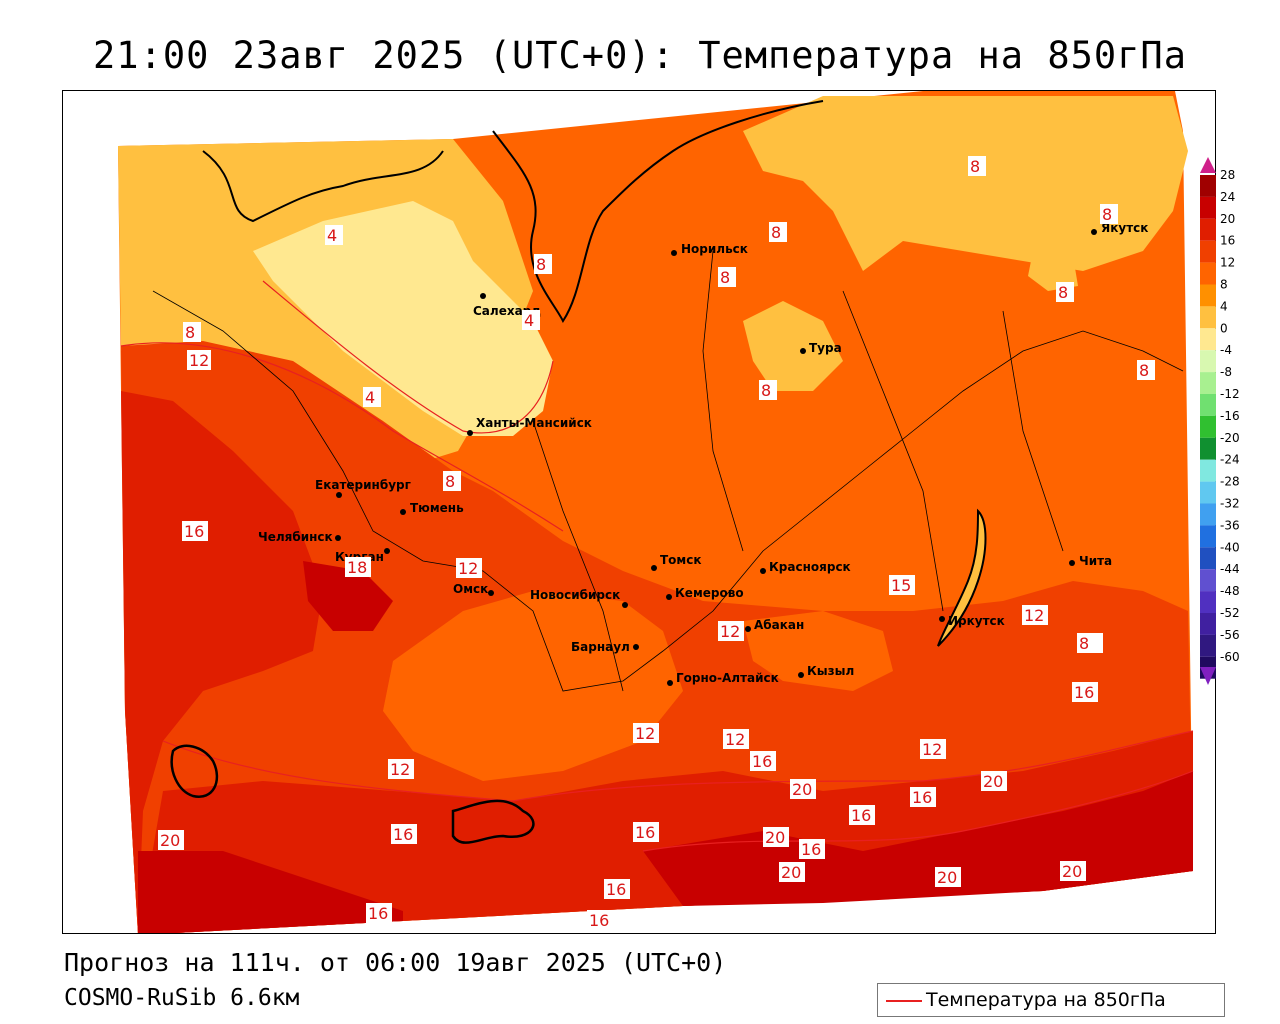 The width and height of the screenshot is (1280, 1024). Describe the element at coordinates (1046, 1000) in the screenshot. I see `legend-label: Температура на 850гПа` at that location.